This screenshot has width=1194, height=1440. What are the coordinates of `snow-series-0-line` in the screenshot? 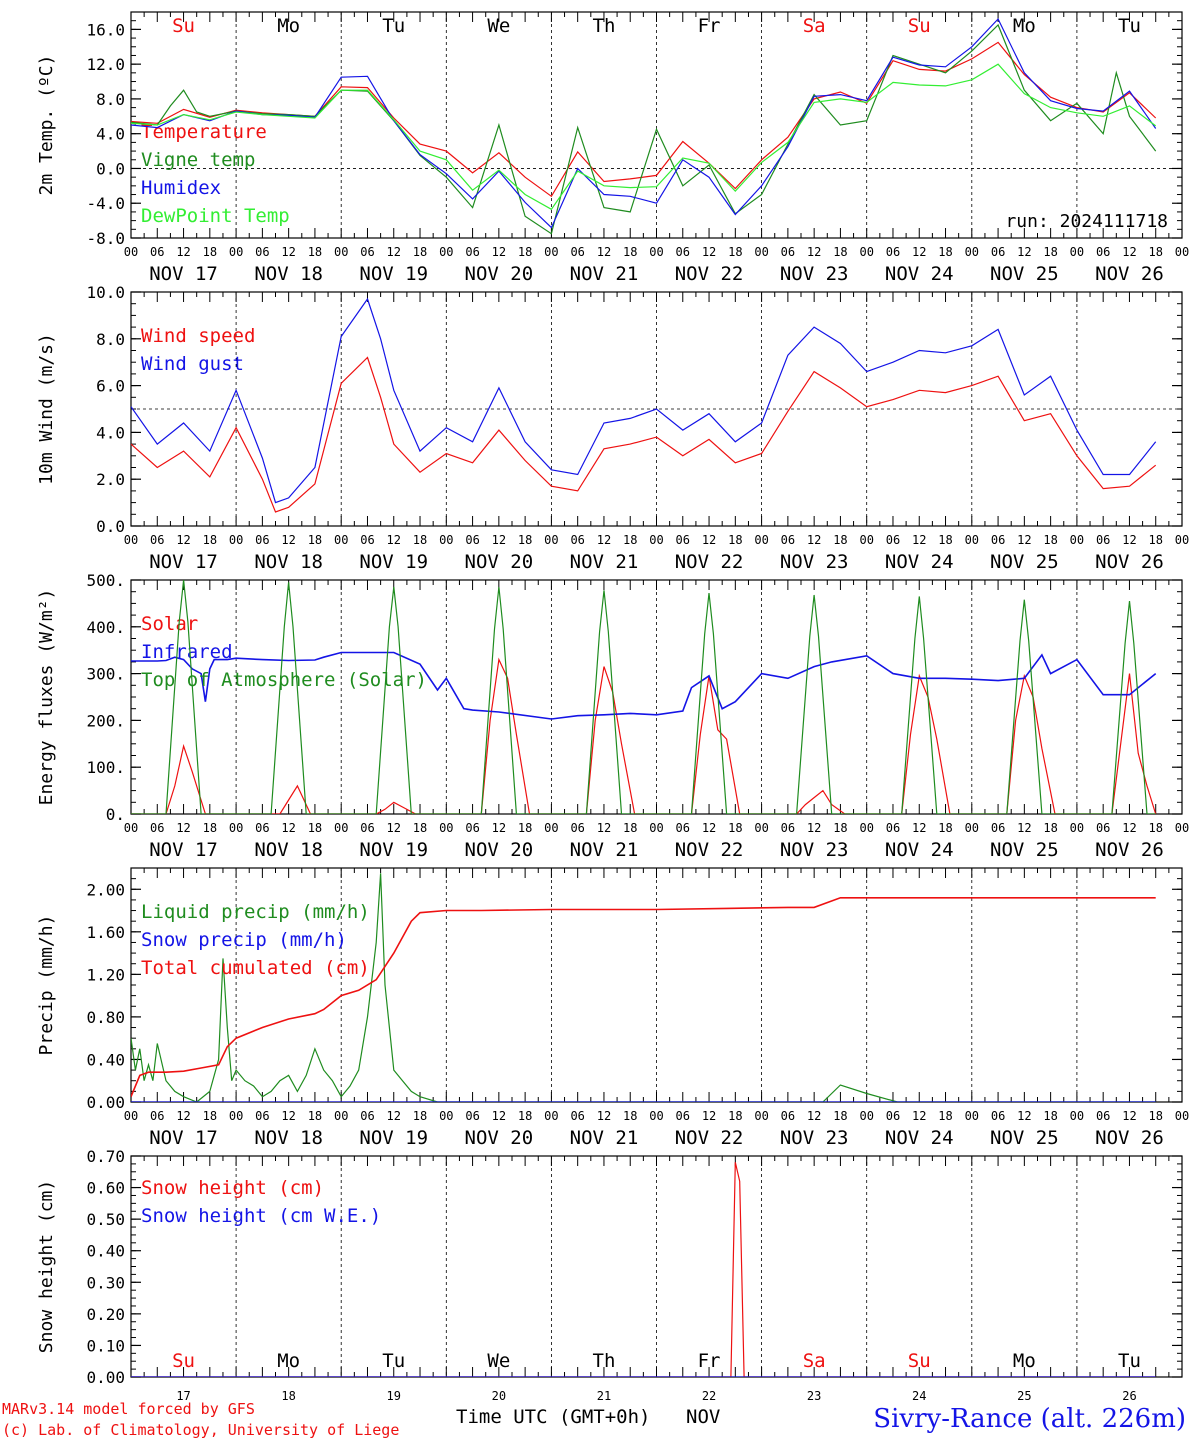 It's located at (643, 1269).